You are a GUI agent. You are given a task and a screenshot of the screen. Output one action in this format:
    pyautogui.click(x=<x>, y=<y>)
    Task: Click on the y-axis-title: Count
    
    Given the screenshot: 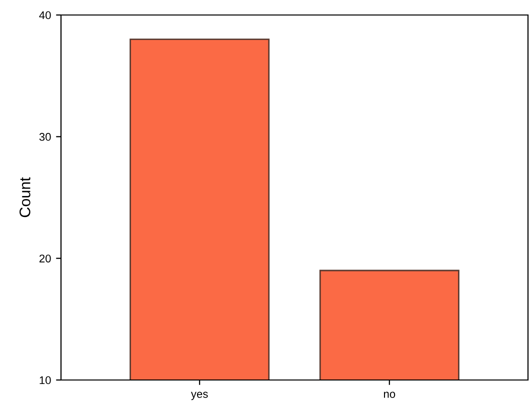 What is the action you would take?
    pyautogui.click(x=25, y=197)
    